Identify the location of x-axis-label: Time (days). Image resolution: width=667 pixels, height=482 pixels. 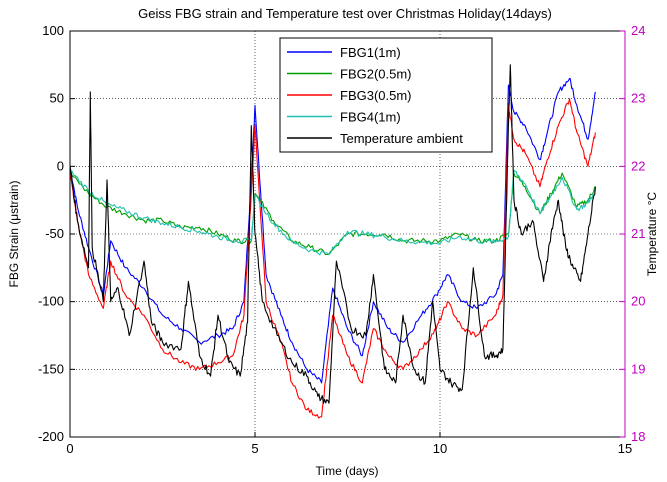
(347, 471).